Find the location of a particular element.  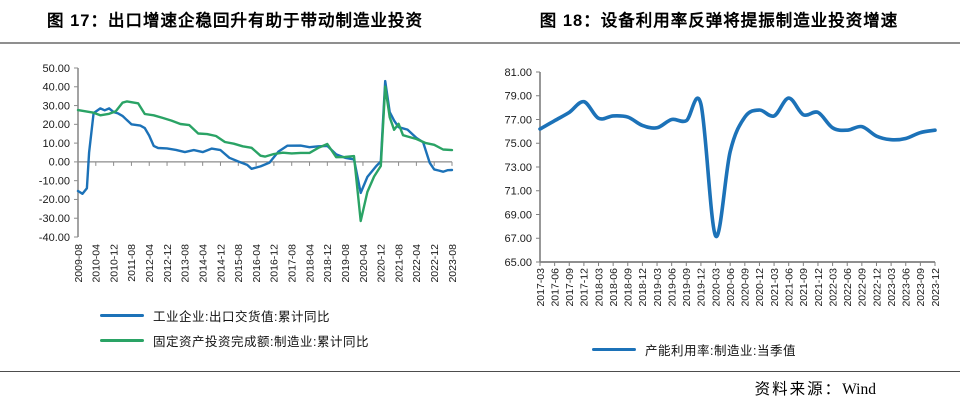

x-tick-label: 2015-08 is located at coordinates (239, 263).